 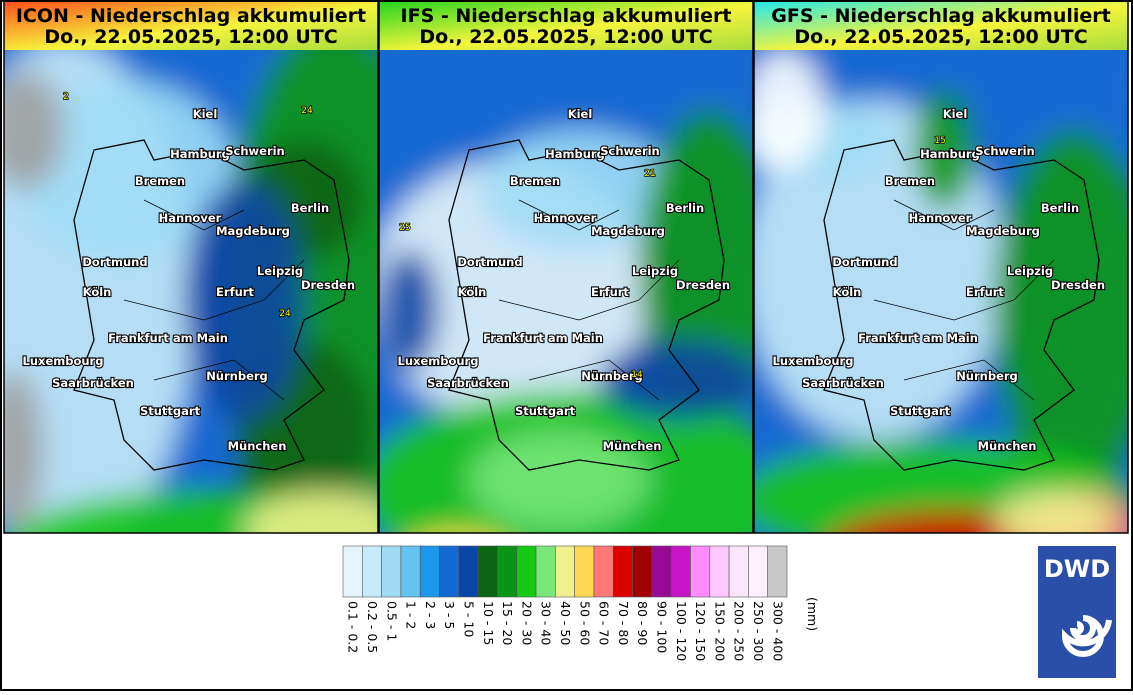 What do you see at coordinates (777, 631) in the screenshot?
I see `legend-label: 300 - 400` at bounding box center [777, 631].